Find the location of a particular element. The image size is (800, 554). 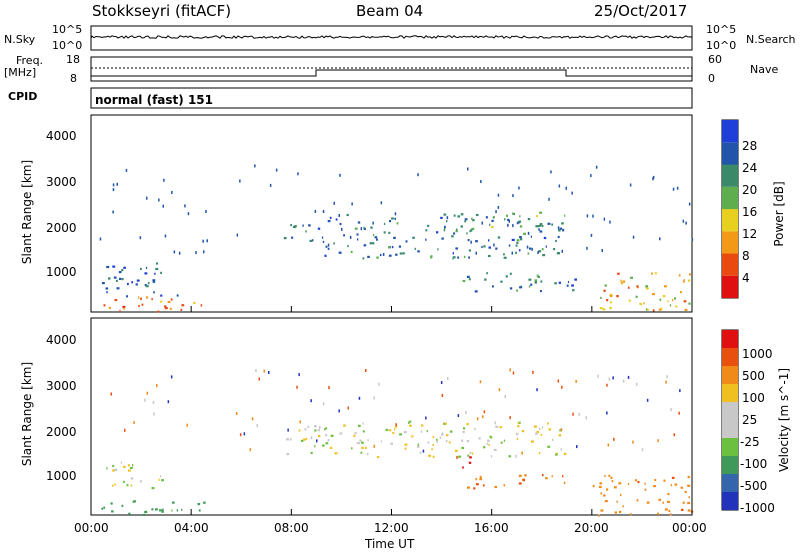

nave-label: Nave is located at coordinates (764, 69).